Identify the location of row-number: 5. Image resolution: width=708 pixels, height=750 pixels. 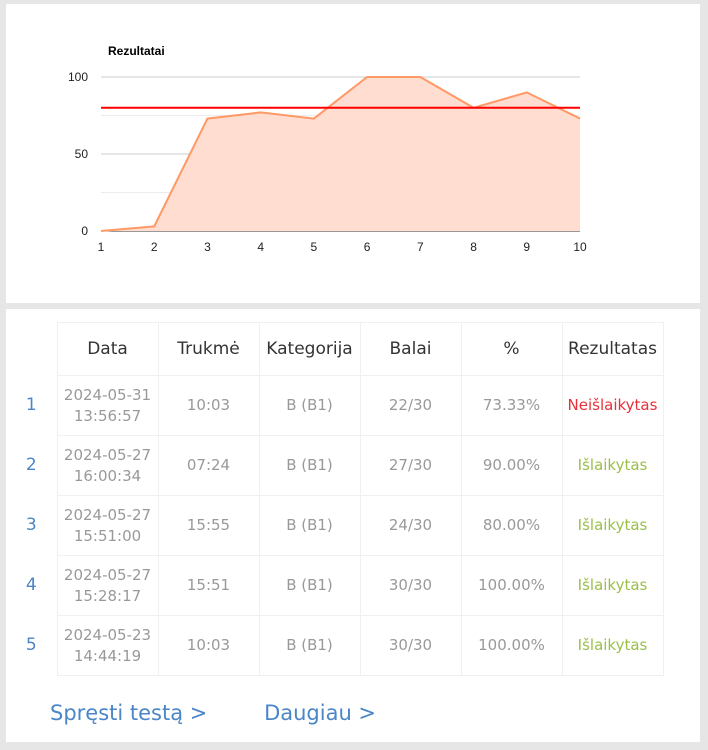
(31, 645).